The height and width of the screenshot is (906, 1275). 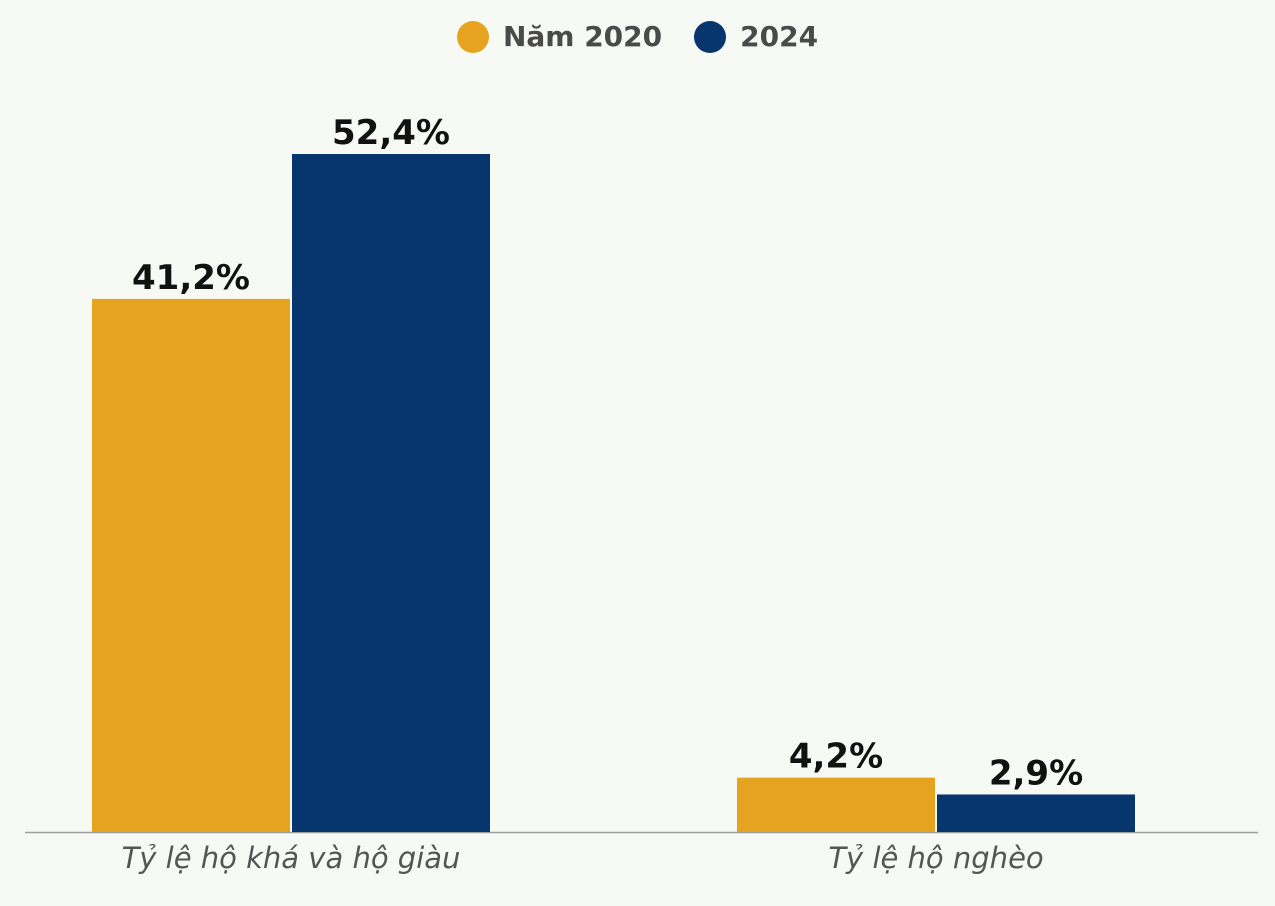 I want to click on legend-label-2024: 2024, so click(x=779, y=36).